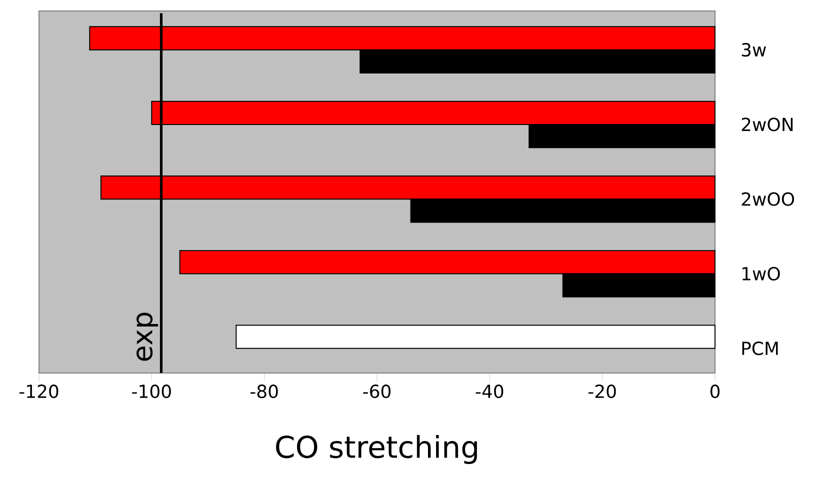  Describe the element at coordinates (754, 50) in the screenshot. I see `y-tick-label: 3w` at that location.